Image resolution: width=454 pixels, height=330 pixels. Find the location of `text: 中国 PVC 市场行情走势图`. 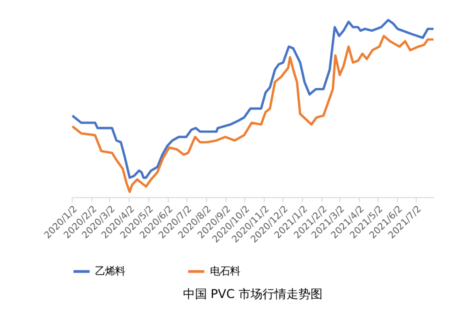

text: 中国 PVC 市场行情走势图 is located at coordinates (252, 293).